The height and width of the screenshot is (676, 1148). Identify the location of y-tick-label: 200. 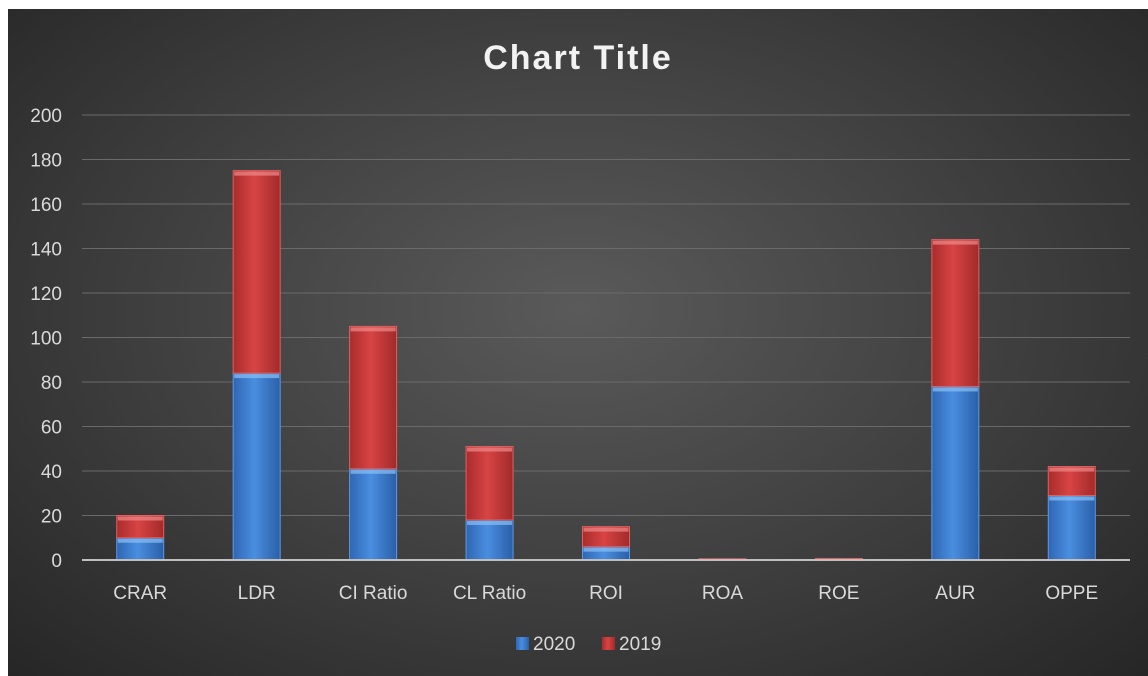
(46, 116).